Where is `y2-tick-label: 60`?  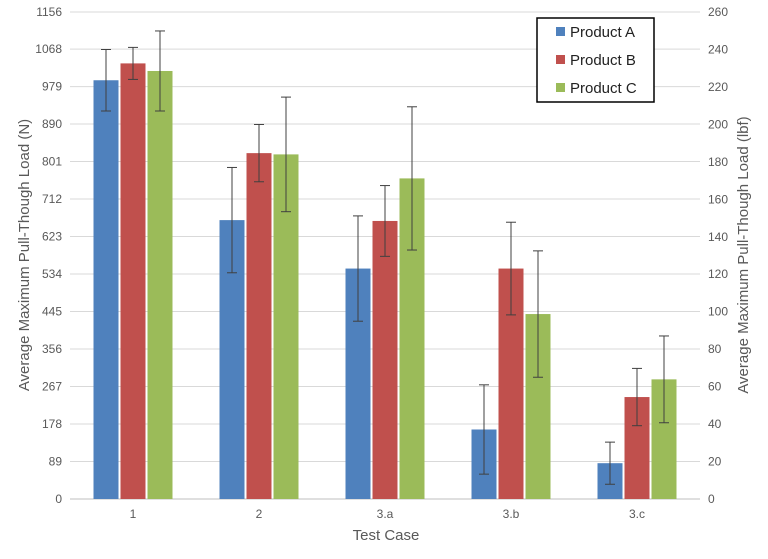
y2-tick-label: 60 is located at coordinates (715, 387).